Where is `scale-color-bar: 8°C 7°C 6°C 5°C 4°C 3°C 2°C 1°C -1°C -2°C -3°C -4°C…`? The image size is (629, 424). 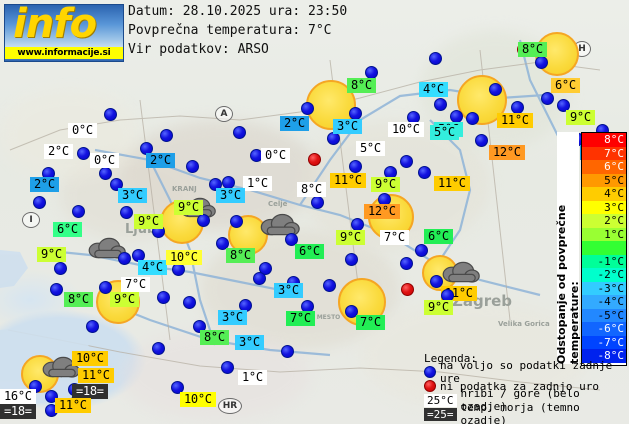 scale-color-bar: 8°C 7°C 6°C 5°C 4°C 3°C 2°C 1°C -1°C -2°C -3°C -4°C… is located at coordinates (604, 249).